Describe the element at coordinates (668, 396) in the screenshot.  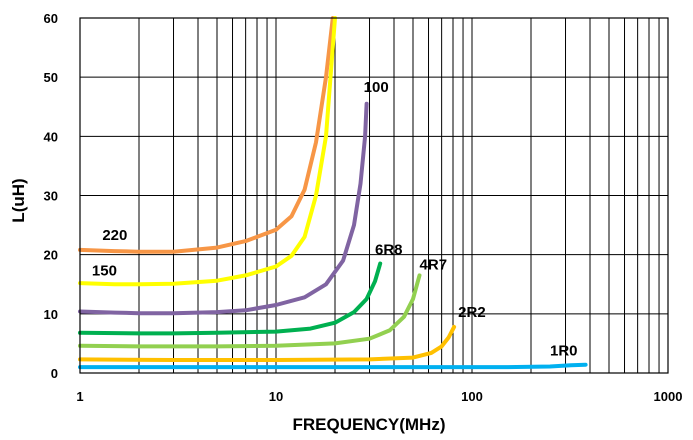
I see `x-tick-label: 1000` at that location.